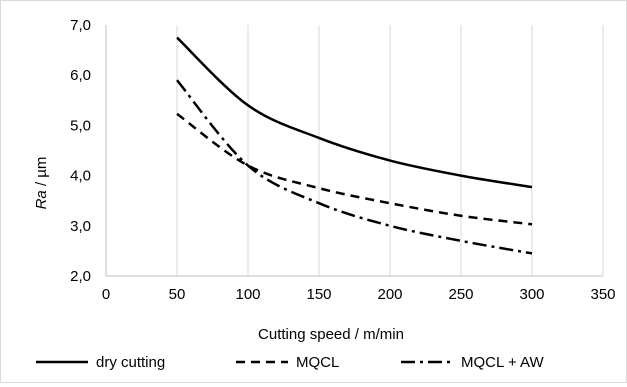 The height and width of the screenshot is (387, 627). Describe the element at coordinates (41, 199) in the screenshot. I see `y-axis-title-italic: Ra` at that location.